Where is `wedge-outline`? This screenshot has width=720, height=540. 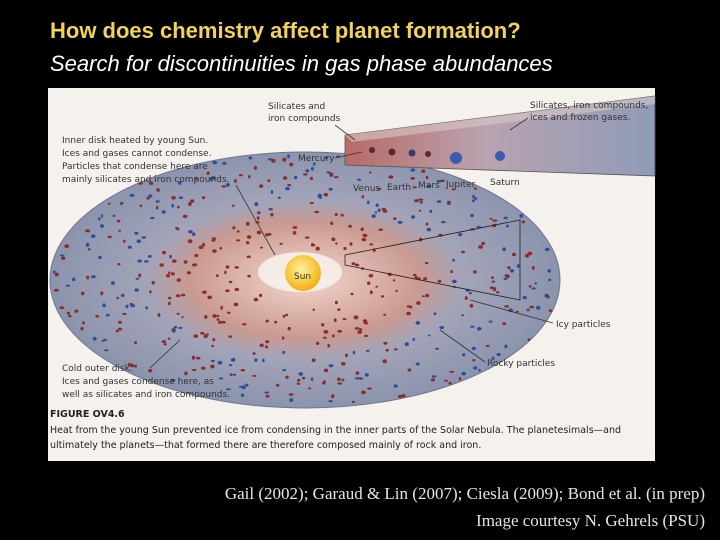
wedge-outline is located at coordinates (432, 260).